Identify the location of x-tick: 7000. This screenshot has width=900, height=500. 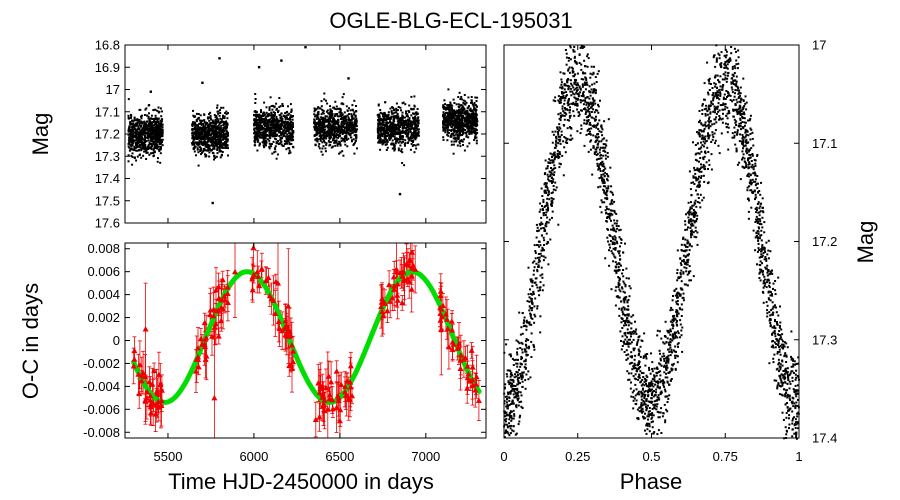
(425, 353).